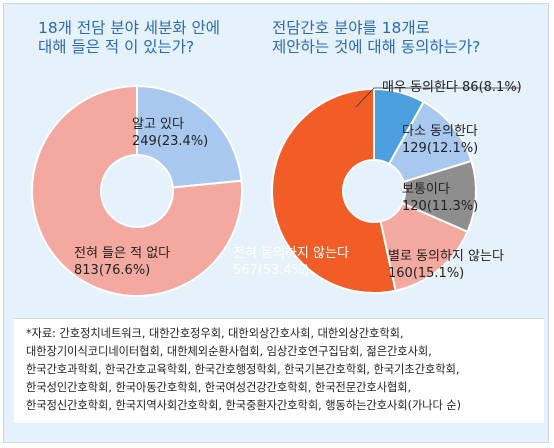 The width and height of the screenshot is (554, 448). What do you see at coordinates (376, 47) in the screenshot?
I see `right-chart-title-line-2: 제안하는 것에 대해 동의하는가?` at bounding box center [376, 47].